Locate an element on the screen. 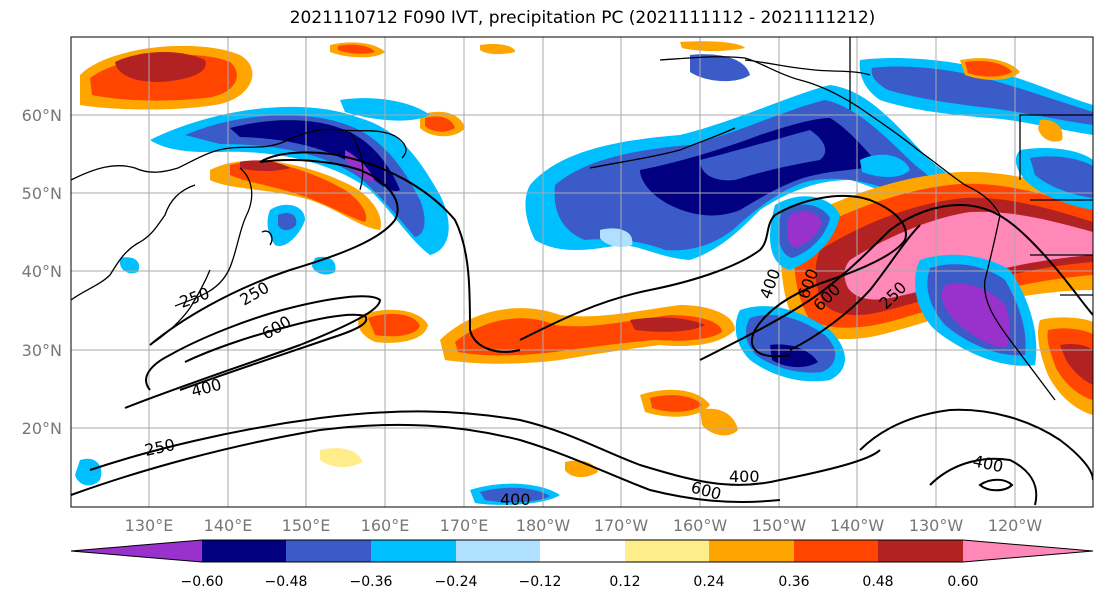  lat-label: 60°N is located at coordinates (42, 115).